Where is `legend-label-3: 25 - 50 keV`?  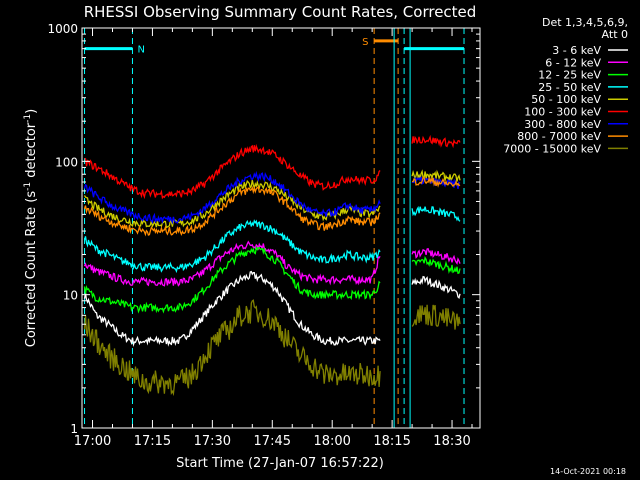
legend-label-3: 25 - 50 keV is located at coordinates (569, 87).